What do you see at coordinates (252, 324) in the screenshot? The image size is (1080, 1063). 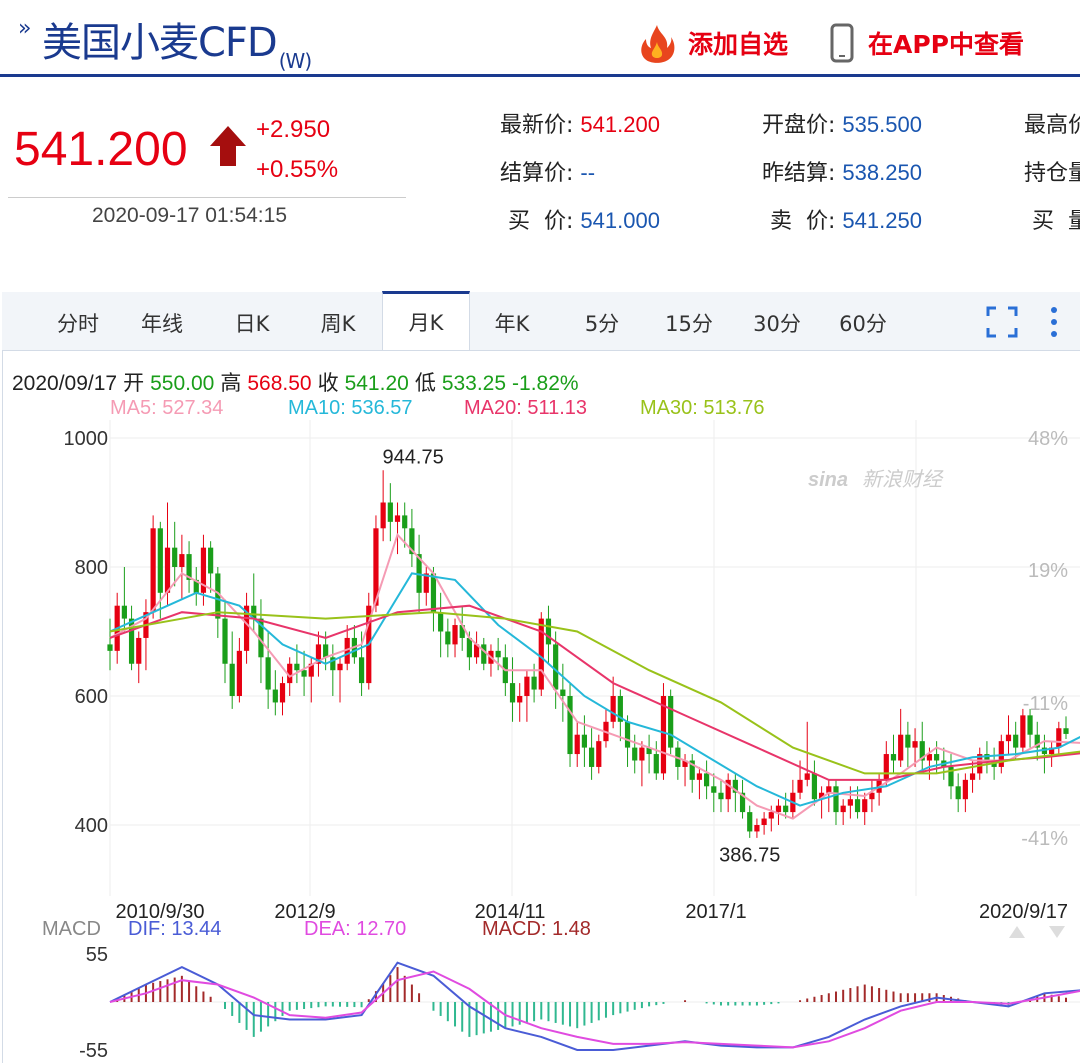 I see `tab-daily-k: 日K` at bounding box center [252, 324].